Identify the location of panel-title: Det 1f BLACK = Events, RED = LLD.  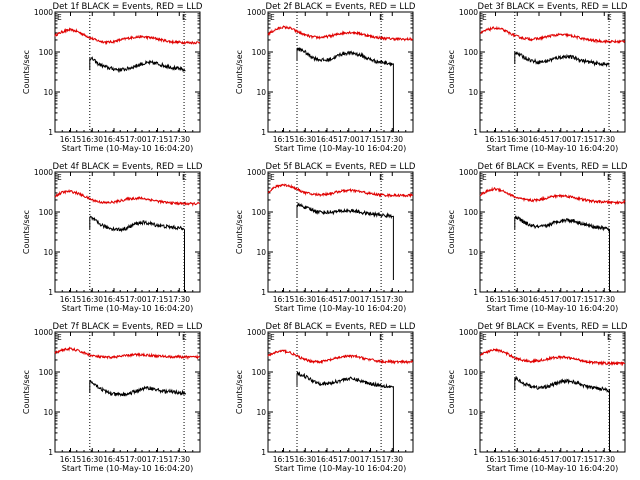
(128, 7).